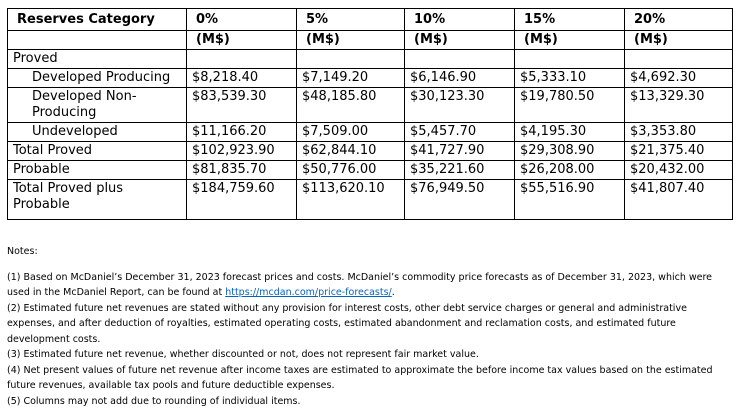 The image size is (741, 409). Describe the element at coordinates (679, 20) in the screenshot. I see `column-header-20pct: 20%` at that location.